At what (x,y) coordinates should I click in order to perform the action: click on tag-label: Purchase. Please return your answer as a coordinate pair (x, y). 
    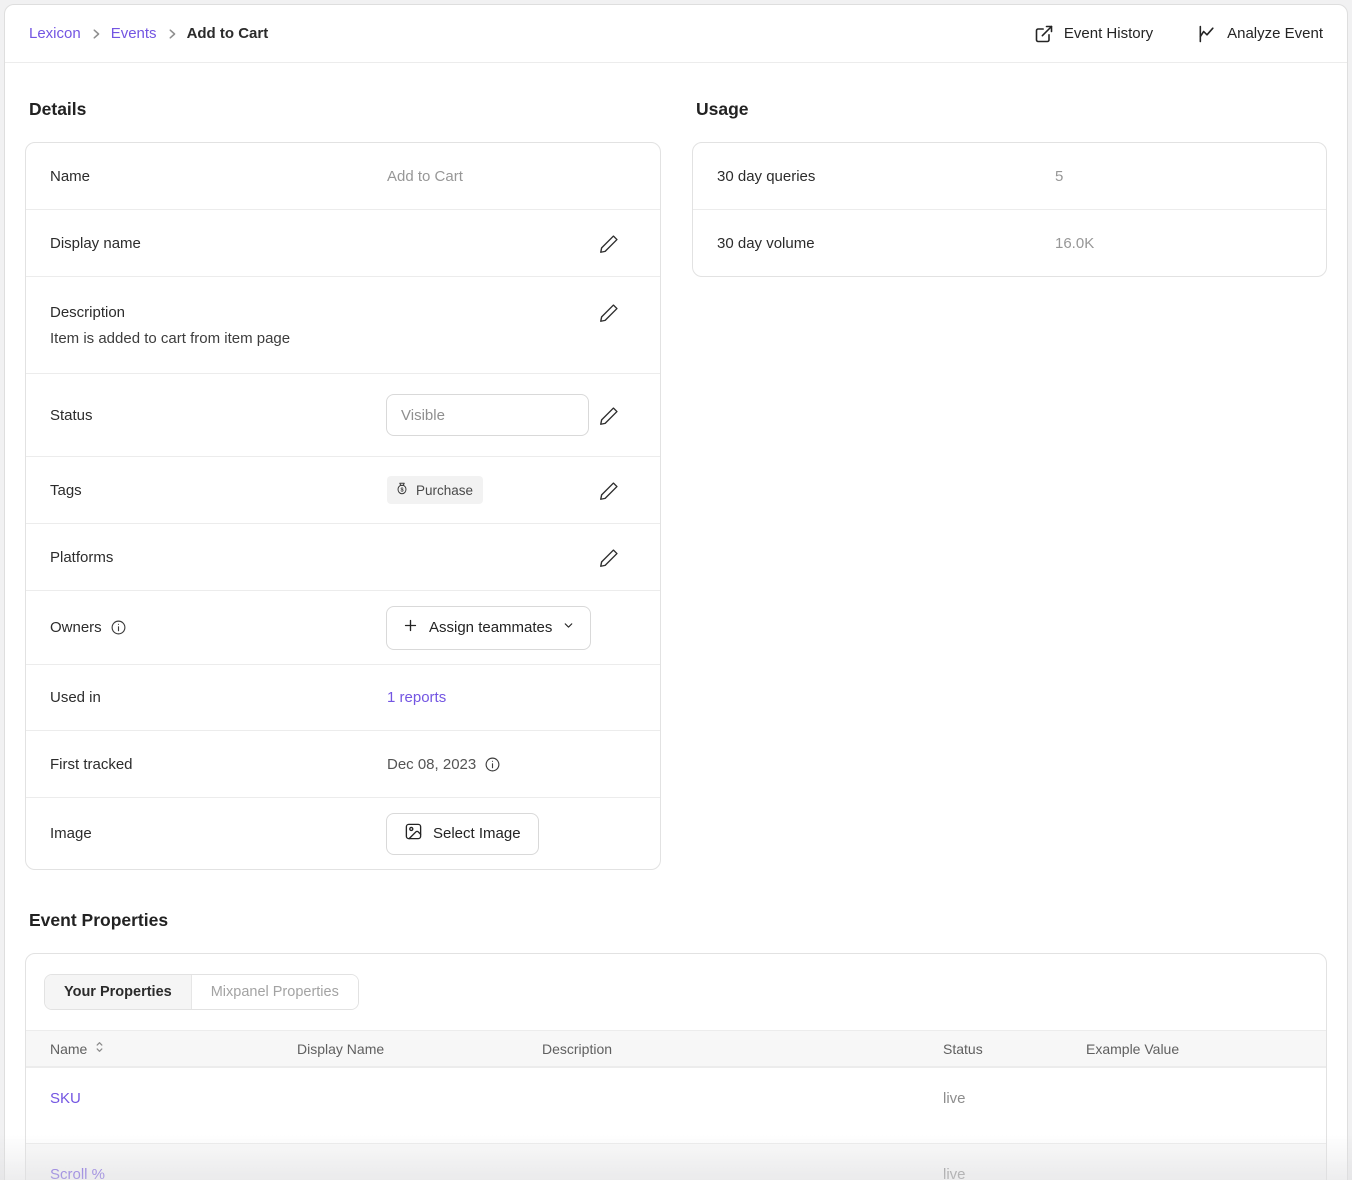
    Looking at the image, I should click on (445, 490).